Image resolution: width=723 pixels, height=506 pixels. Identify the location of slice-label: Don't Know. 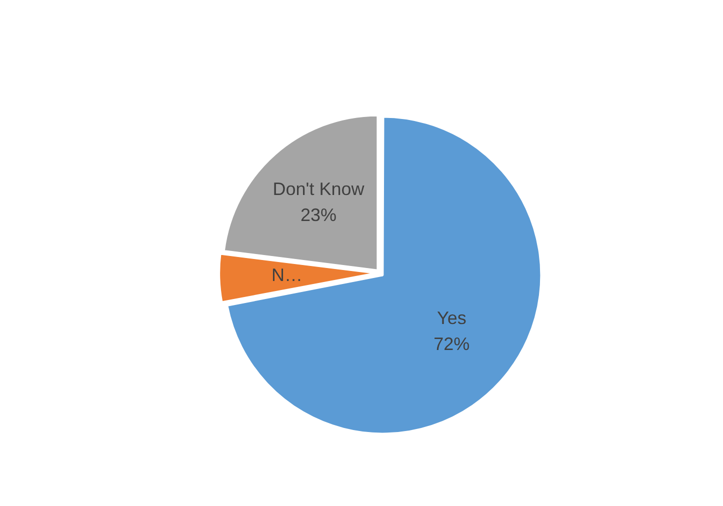
(319, 189).